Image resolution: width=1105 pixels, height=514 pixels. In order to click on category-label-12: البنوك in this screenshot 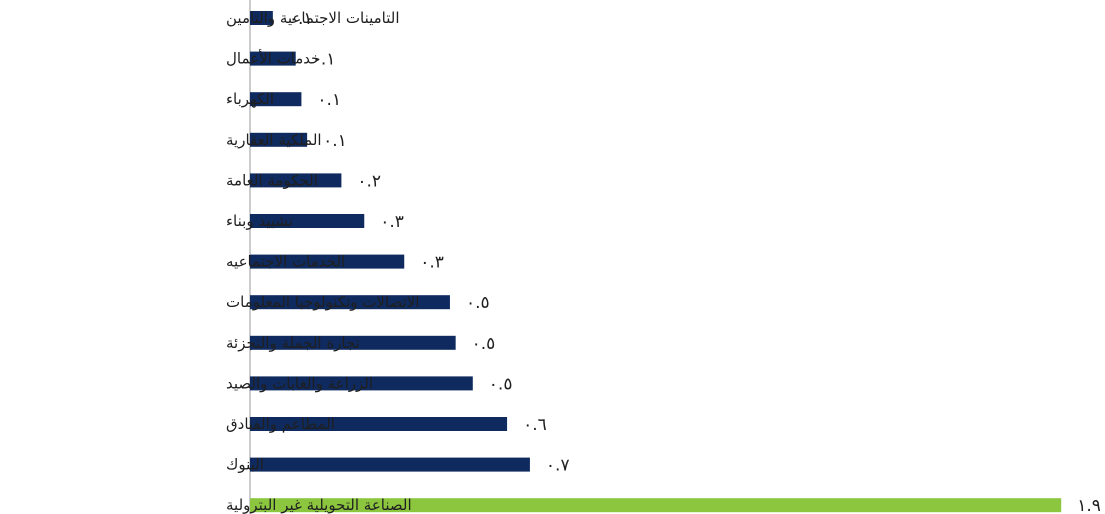, I will do `click(245, 465)`.